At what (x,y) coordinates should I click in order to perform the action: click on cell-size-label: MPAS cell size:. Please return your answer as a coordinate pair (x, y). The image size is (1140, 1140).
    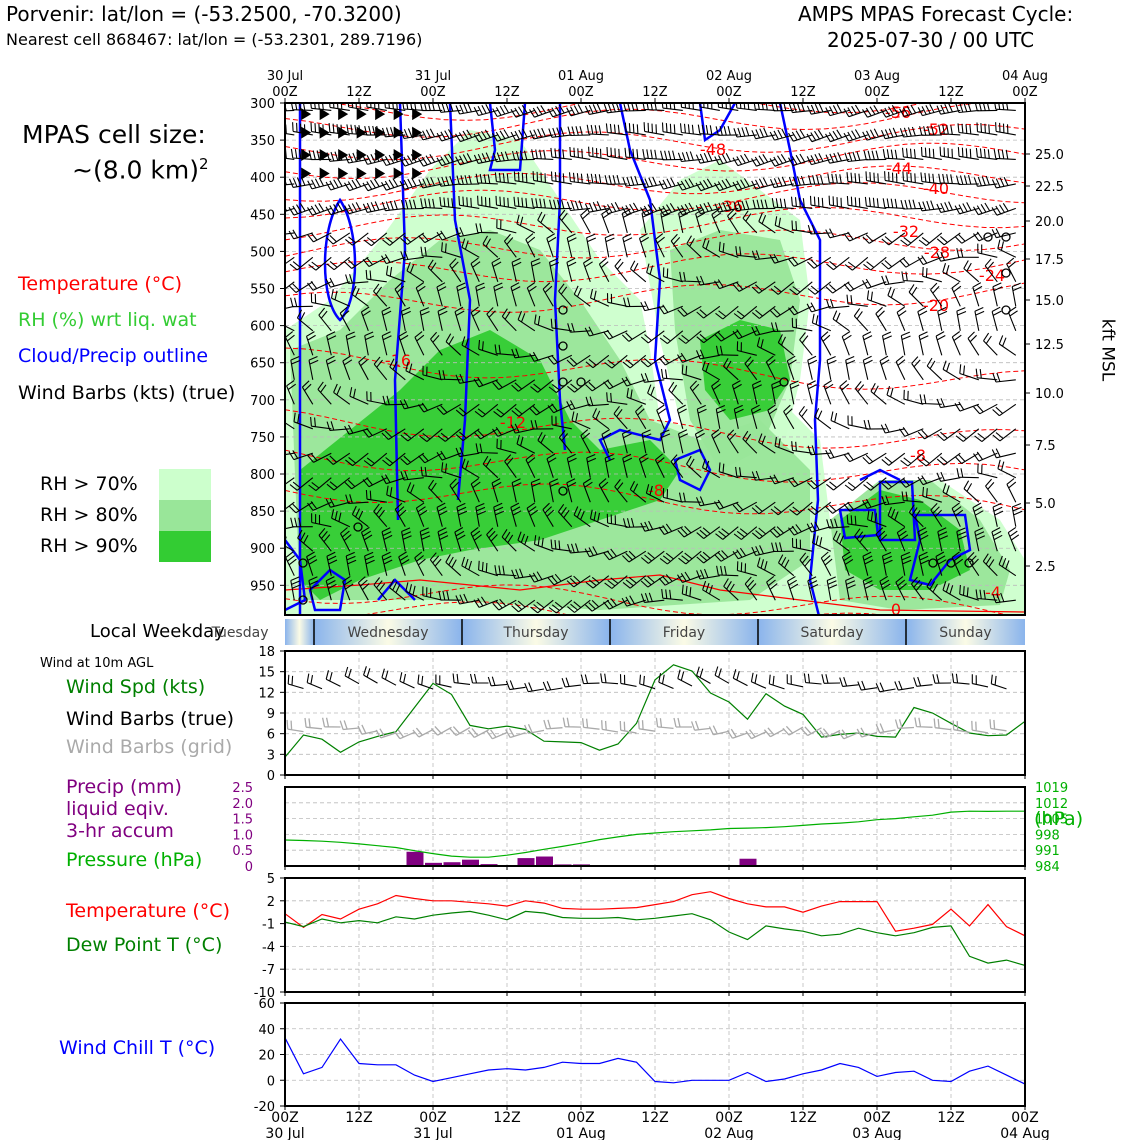
    Looking at the image, I should click on (114, 134).